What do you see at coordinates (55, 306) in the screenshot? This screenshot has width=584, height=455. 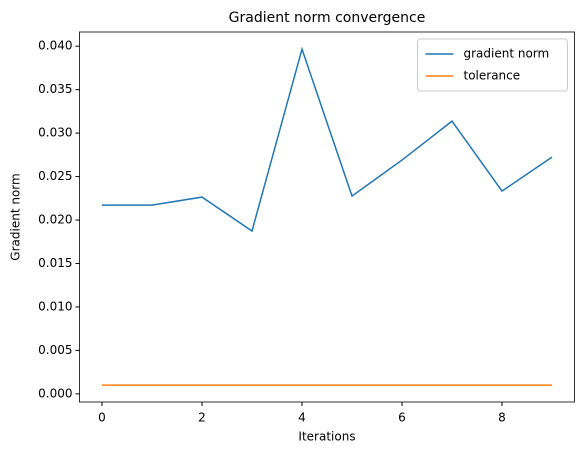 I see `y-tick-label: 0.010` at bounding box center [55, 306].